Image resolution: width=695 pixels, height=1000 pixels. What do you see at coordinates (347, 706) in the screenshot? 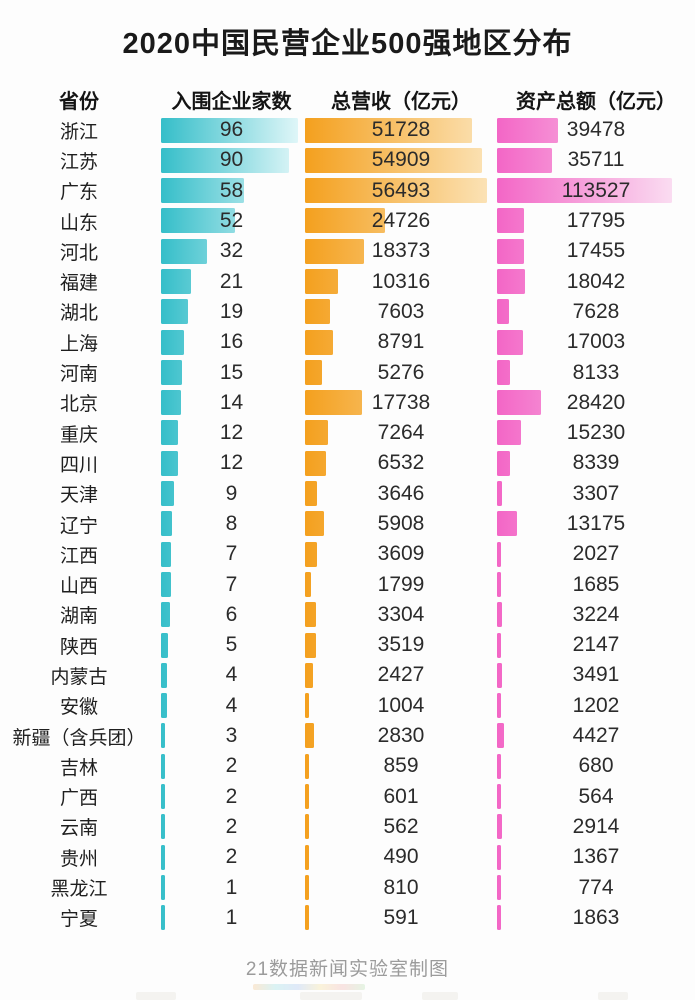
I see `table-row: 安徽 4 1004 1202` at bounding box center [347, 706].